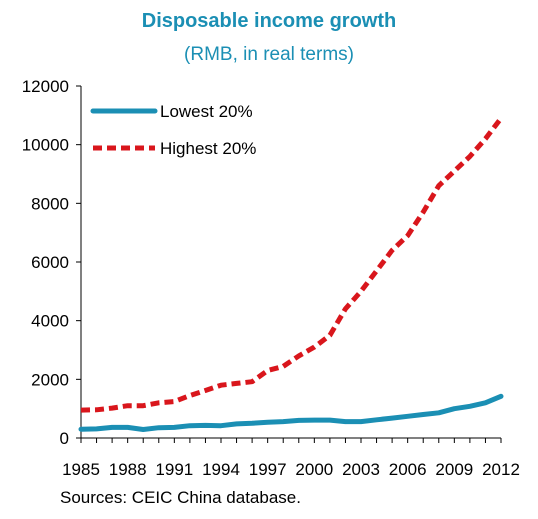 The height and width of the screenshot is (519, 538). What do you see at coordinates (50, 203) in the screenshot?
I see `y-tick-label: 8000` at bounding box center [50, 203].